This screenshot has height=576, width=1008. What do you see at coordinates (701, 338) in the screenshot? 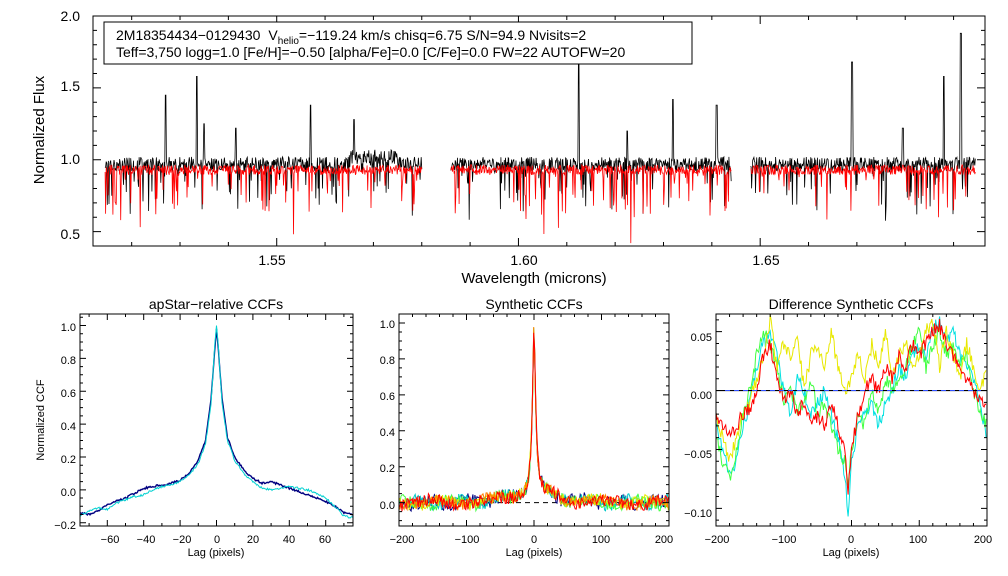
I see `difference-ccf-ytick-4: 0.05` at bounding box center [701, 338].